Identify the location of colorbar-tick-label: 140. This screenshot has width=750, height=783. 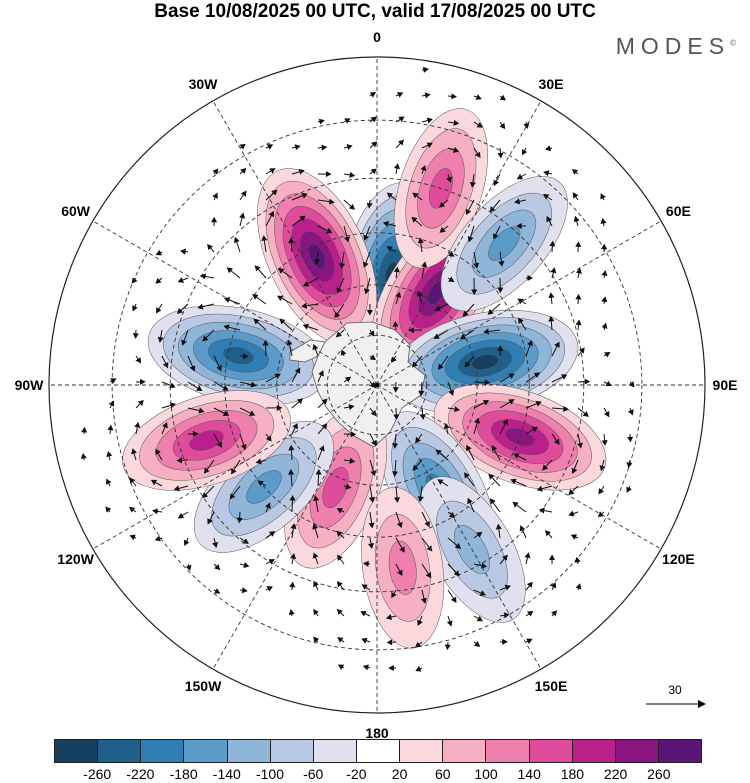
(529, 774).